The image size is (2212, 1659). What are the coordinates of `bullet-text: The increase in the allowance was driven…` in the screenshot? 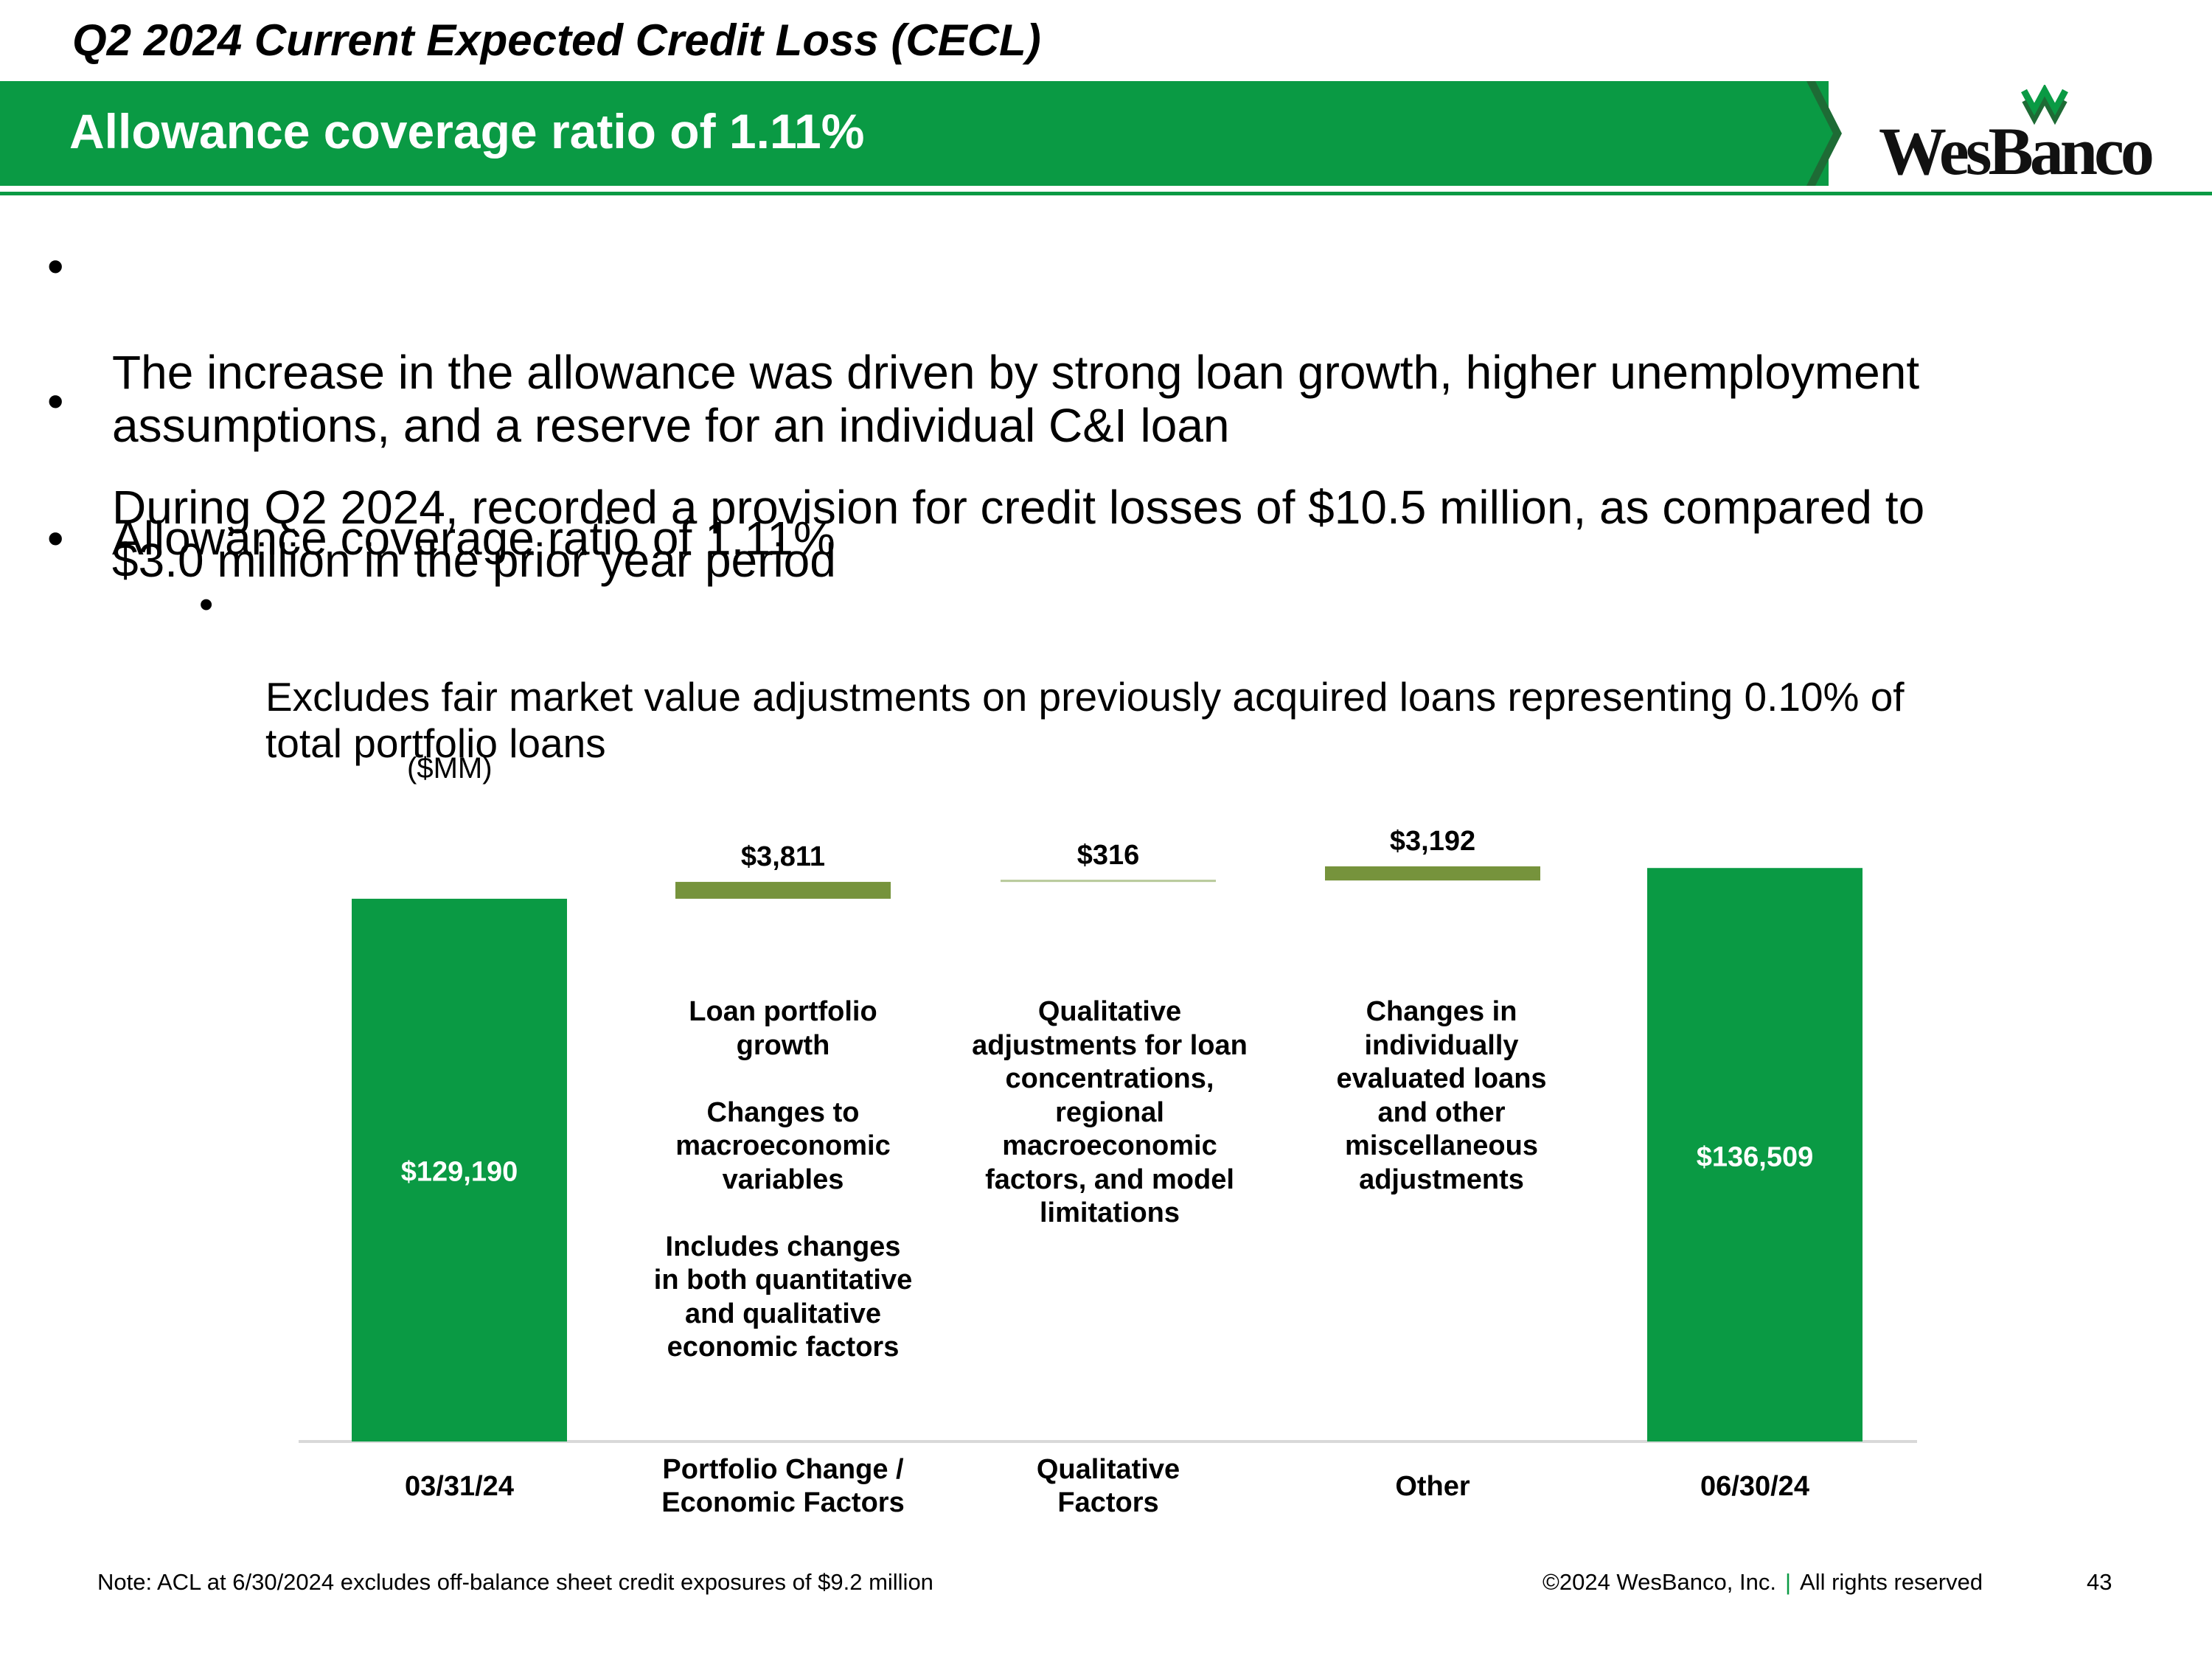 It's located at (1016, 399).